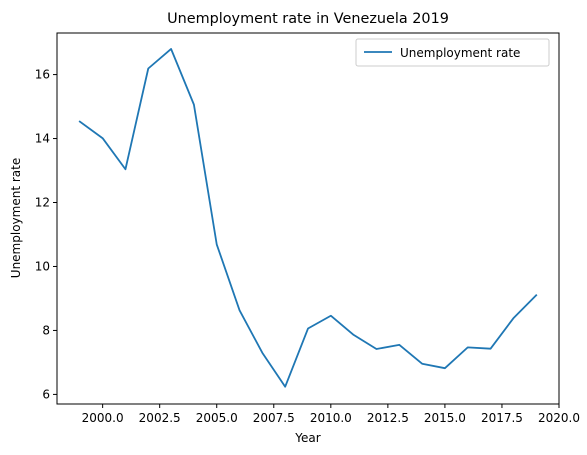 The image size is (587, 455). Describe the element at coordinates (308, 19) in the screenshot. I see `chart-title: Unemployment rate in Venezuela 2019` at that location.